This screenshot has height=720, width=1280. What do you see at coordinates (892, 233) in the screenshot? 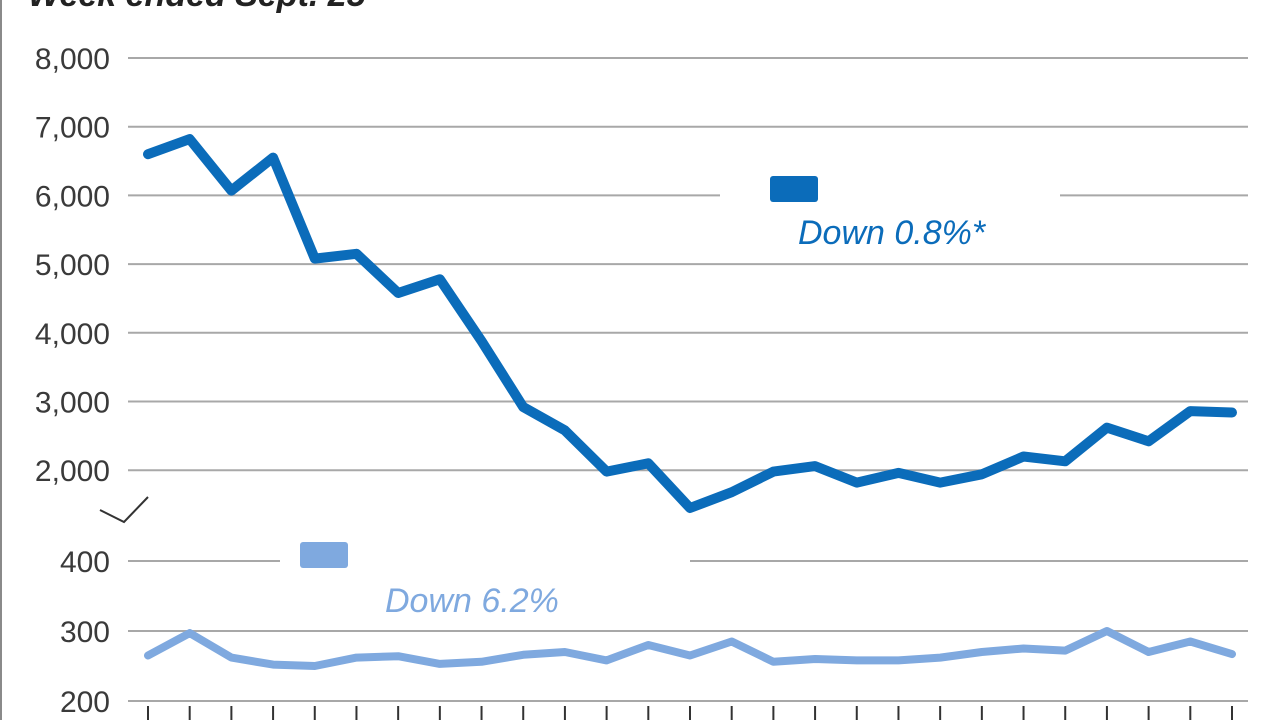
I see `annotation: Down 0.8%*` at bounding box center [892, 233].